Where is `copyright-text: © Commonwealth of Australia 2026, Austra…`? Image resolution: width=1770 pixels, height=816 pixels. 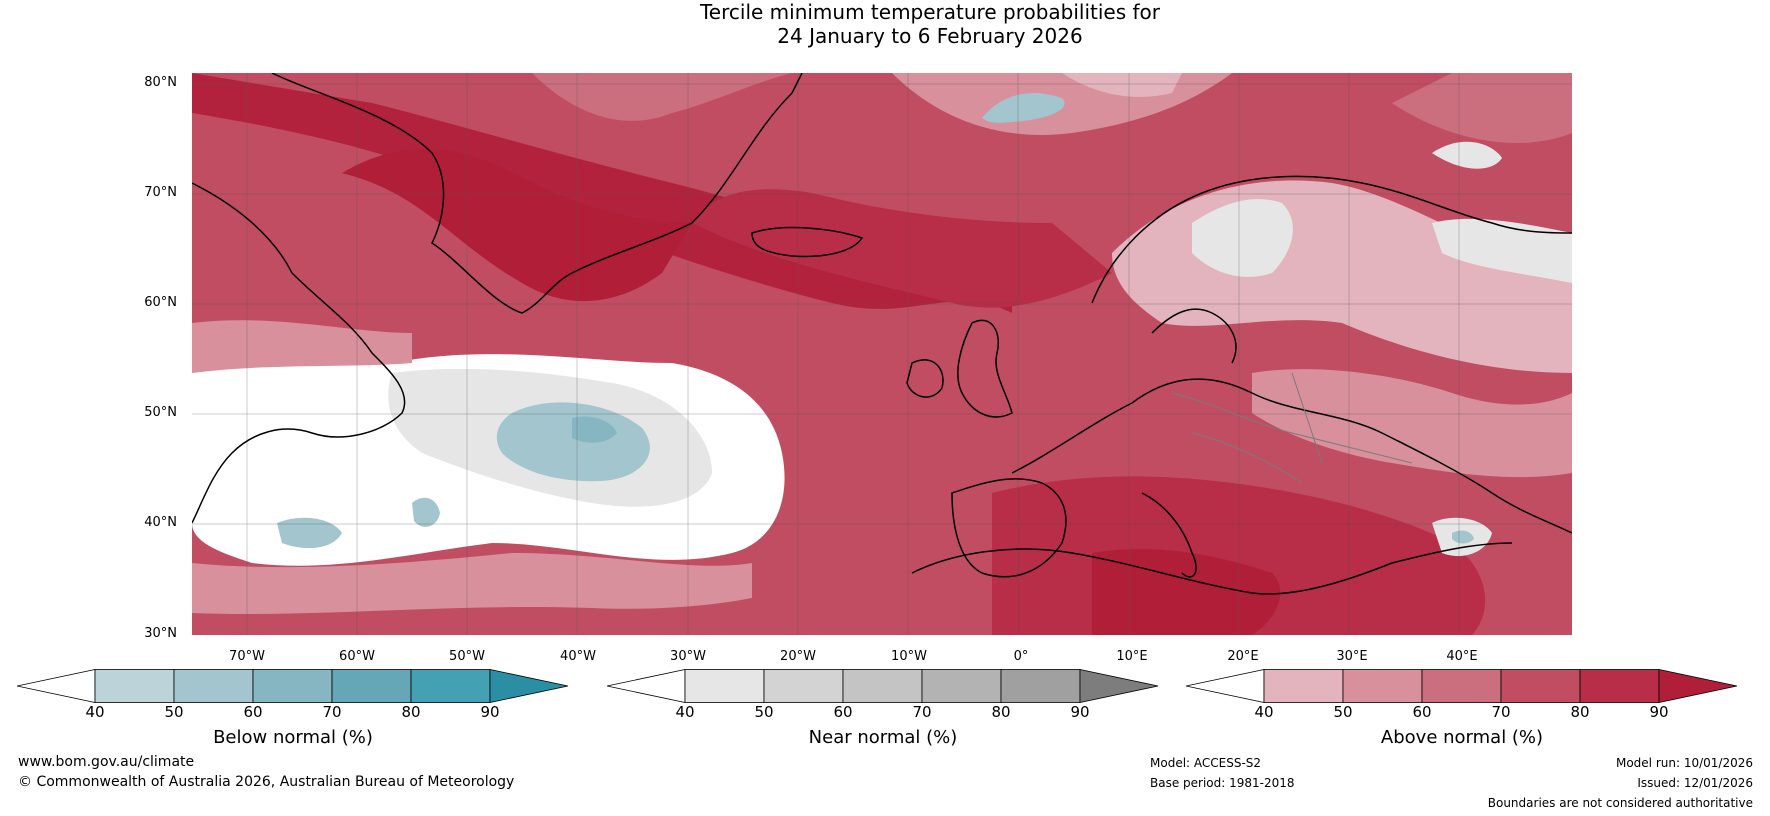 copyright-text: © Commonwealth of Australia 2026, Austra… is located at coordinates (266, 782).